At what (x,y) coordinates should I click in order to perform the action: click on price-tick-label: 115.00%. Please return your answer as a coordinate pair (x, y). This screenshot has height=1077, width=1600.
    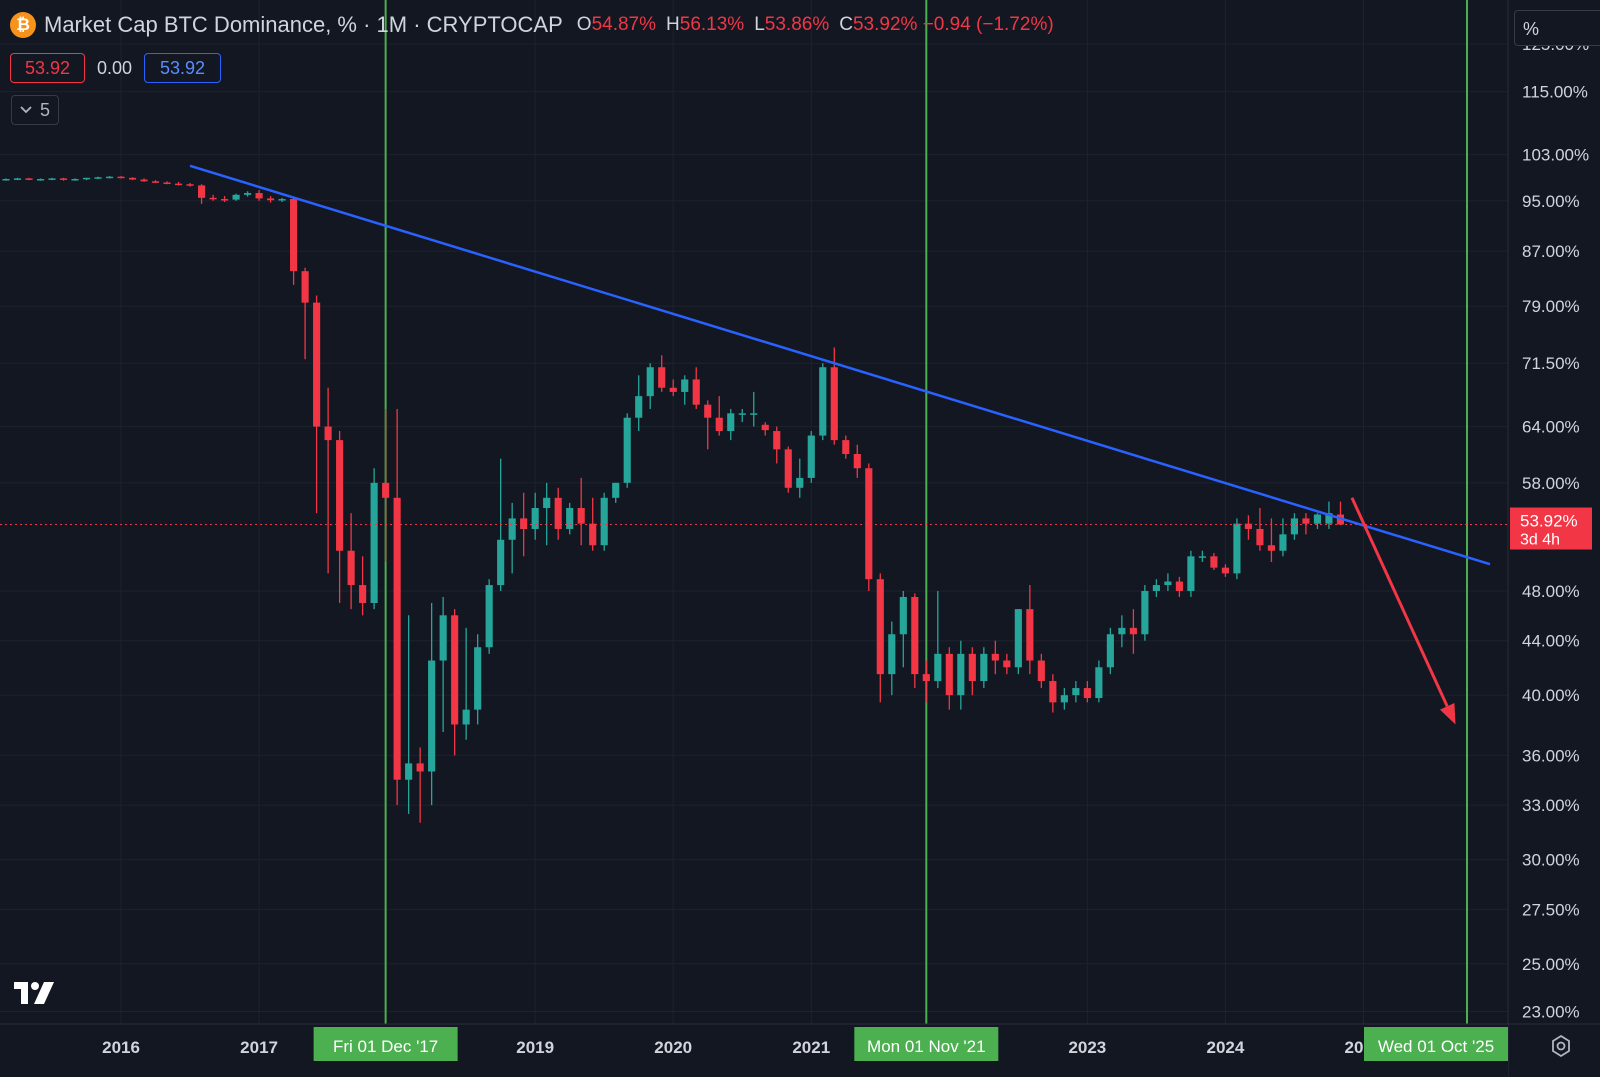
    Looking at the image, I should click on (1555, 92).